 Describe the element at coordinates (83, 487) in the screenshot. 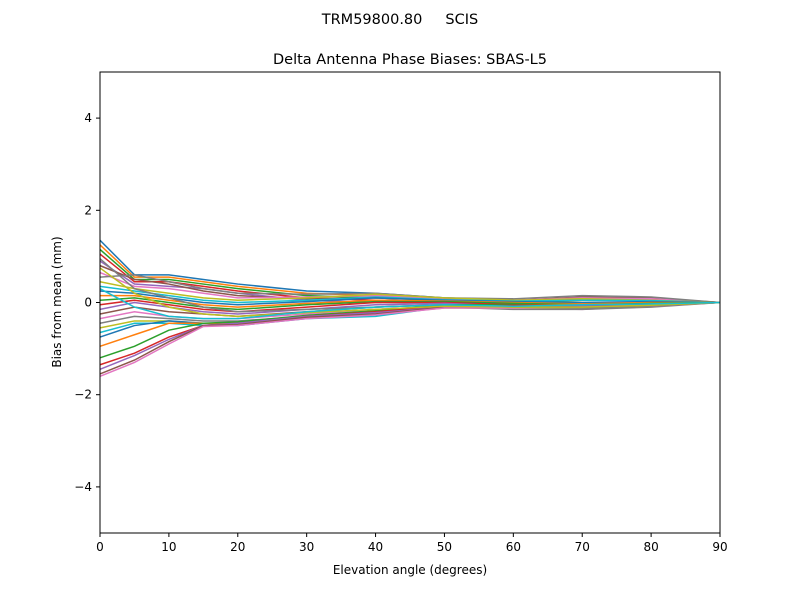

I see `y-tick-label: −4` at that location.